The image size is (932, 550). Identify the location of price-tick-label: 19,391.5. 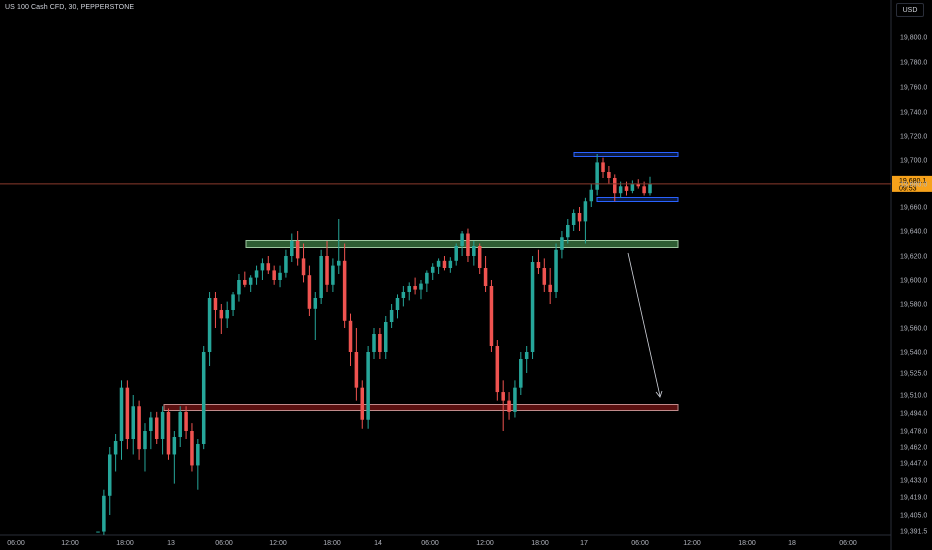
(913, 532).